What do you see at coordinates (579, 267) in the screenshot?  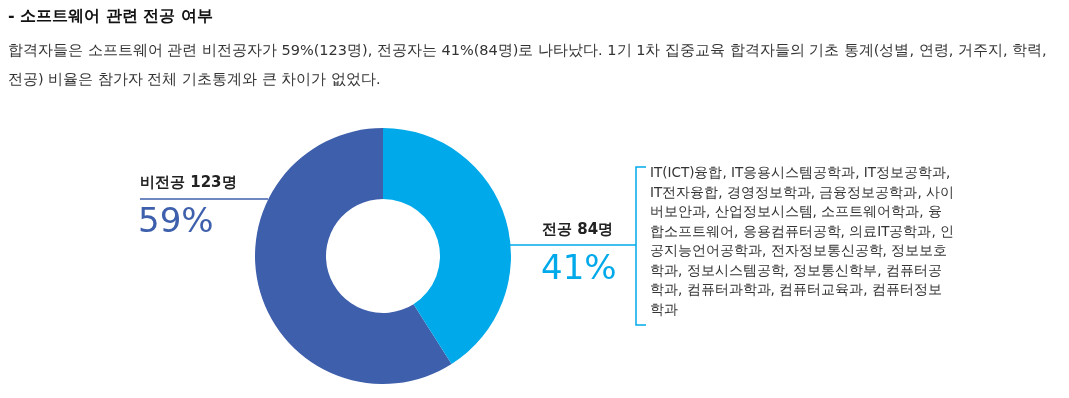 I see `data-label: 41%` at bounding box center [579, 267].